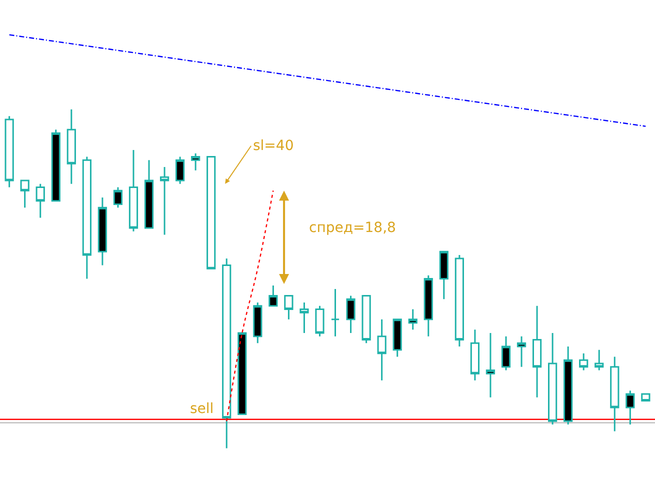 The image size is (655, 483). I want to click on annotation: sell, so click(202, 409).